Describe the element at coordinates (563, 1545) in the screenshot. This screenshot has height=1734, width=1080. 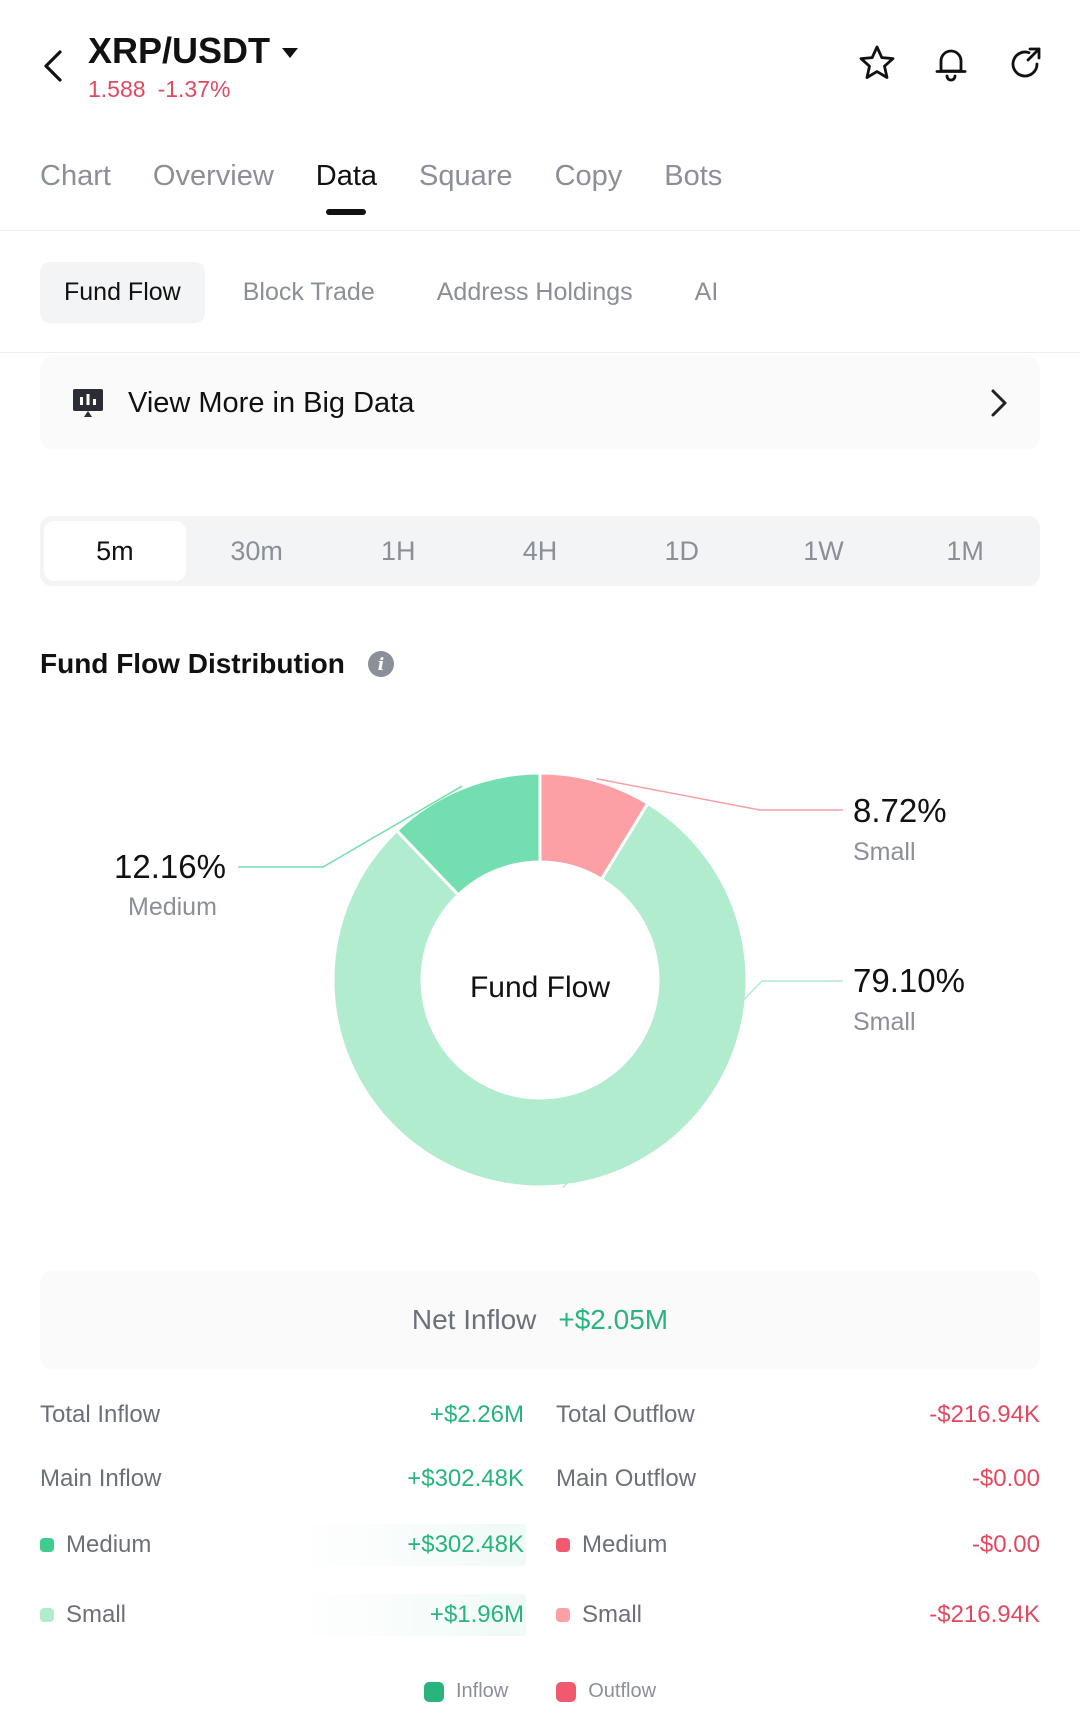
I see `medium-outflow-dot` at that location.